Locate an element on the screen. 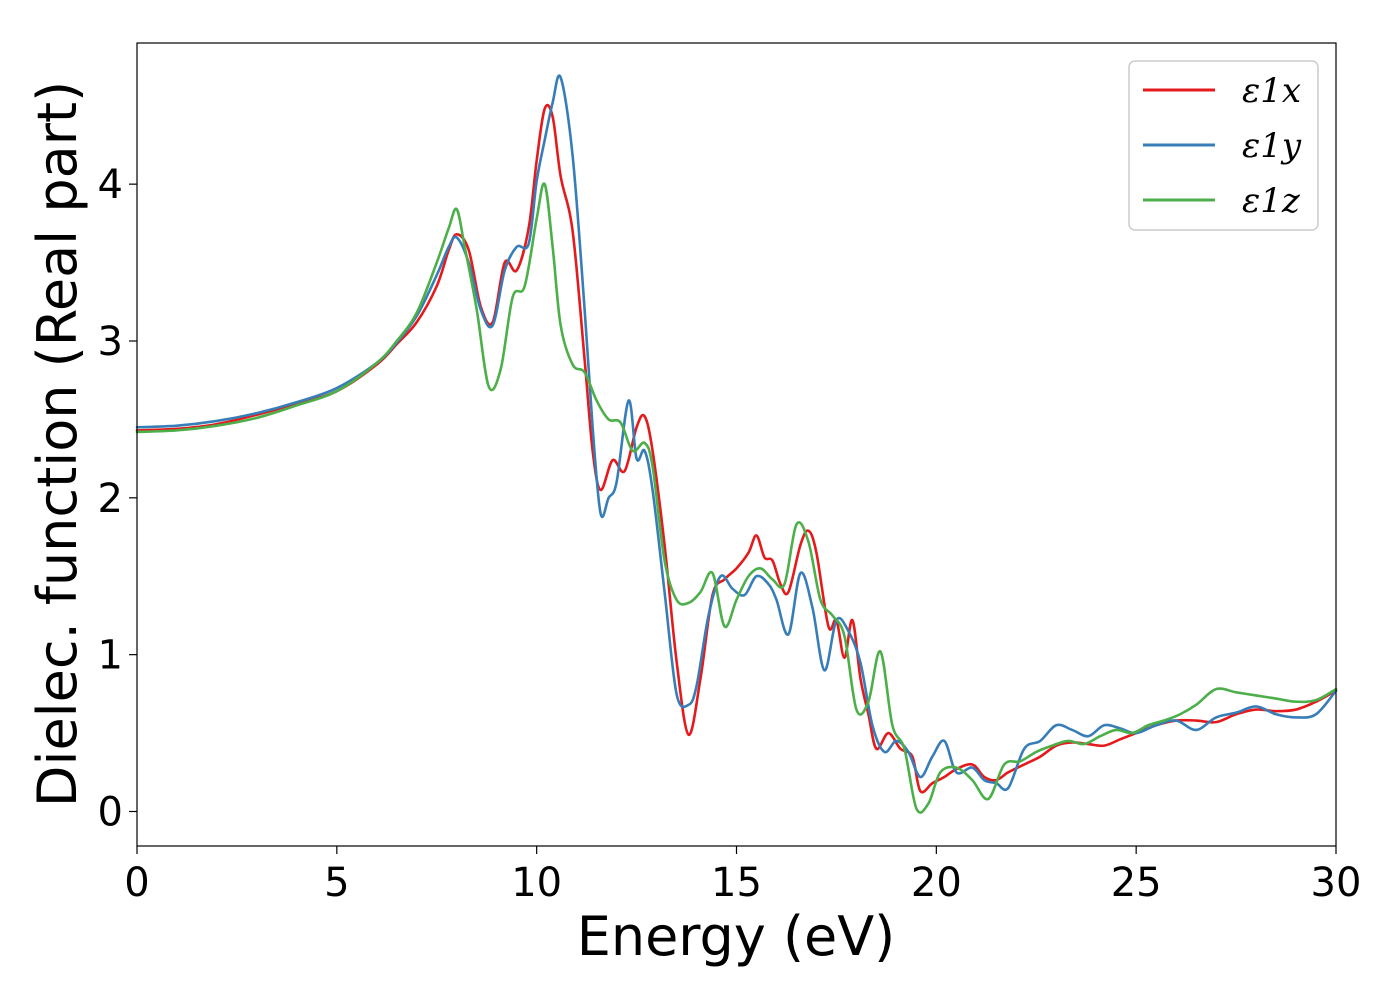 The height and width of the screenshot is (1000, 1400). x-tick-label: 20 is located at coordinates (936, 883).